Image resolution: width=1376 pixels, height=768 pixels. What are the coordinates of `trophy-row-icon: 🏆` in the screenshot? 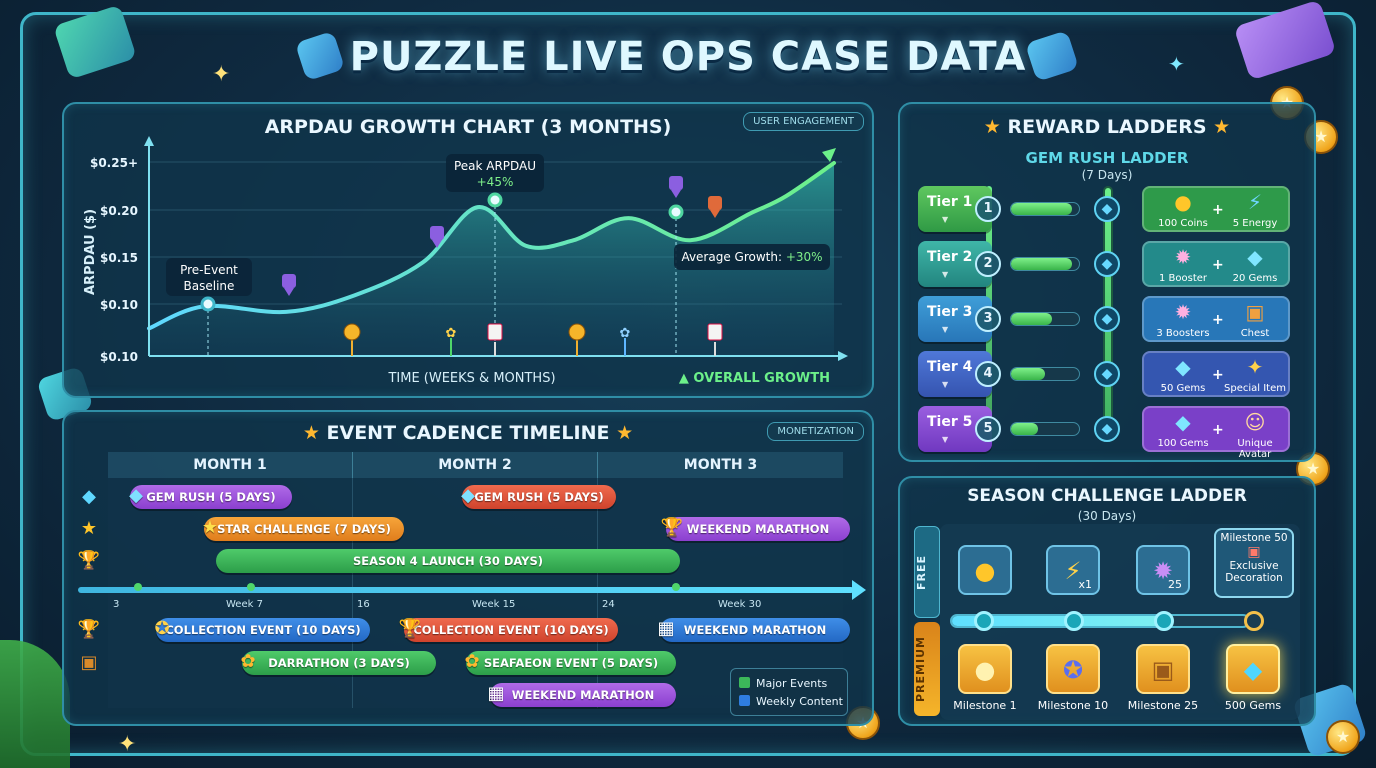 It's located at (89, 629).